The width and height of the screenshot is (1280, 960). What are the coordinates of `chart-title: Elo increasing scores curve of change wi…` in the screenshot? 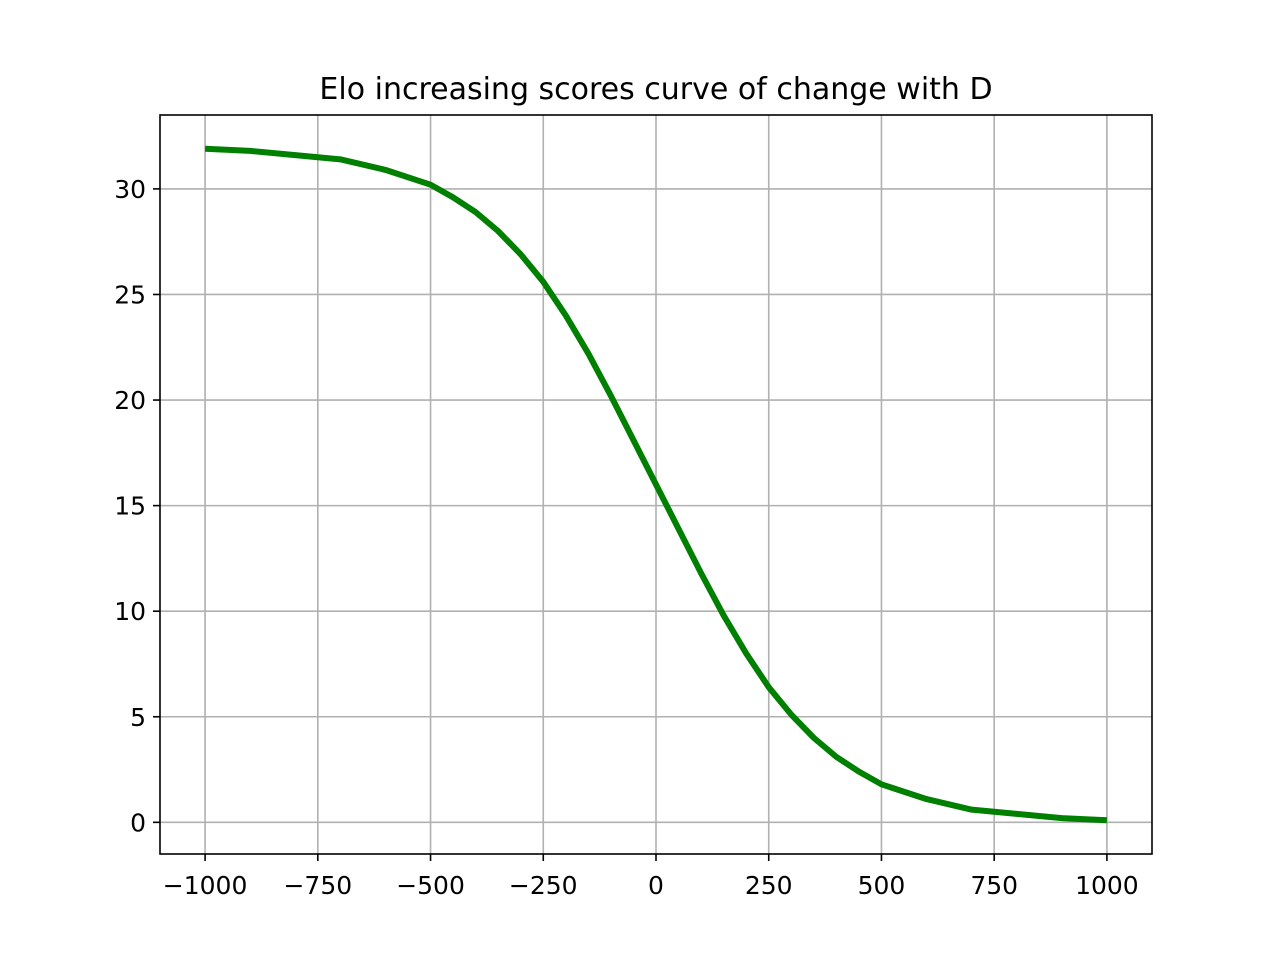 It's located at (655, 89).